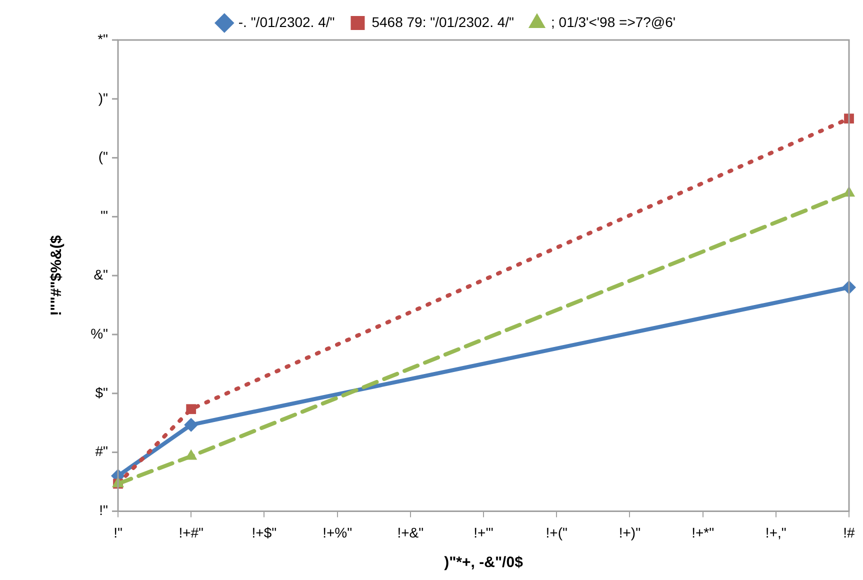 The image size is (863, 580). I want to click on x-tick-label: !+)", so click(629, 532).